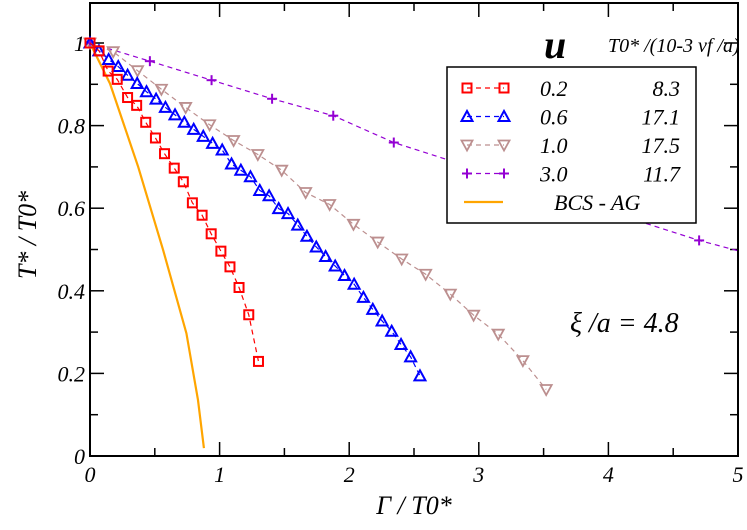 Image resolution: width=747 pixels, height=530 pixels. Describe the element at coordinates (597, 202) in the screenshot. I see `legend-label: BCS - AG` at that location.